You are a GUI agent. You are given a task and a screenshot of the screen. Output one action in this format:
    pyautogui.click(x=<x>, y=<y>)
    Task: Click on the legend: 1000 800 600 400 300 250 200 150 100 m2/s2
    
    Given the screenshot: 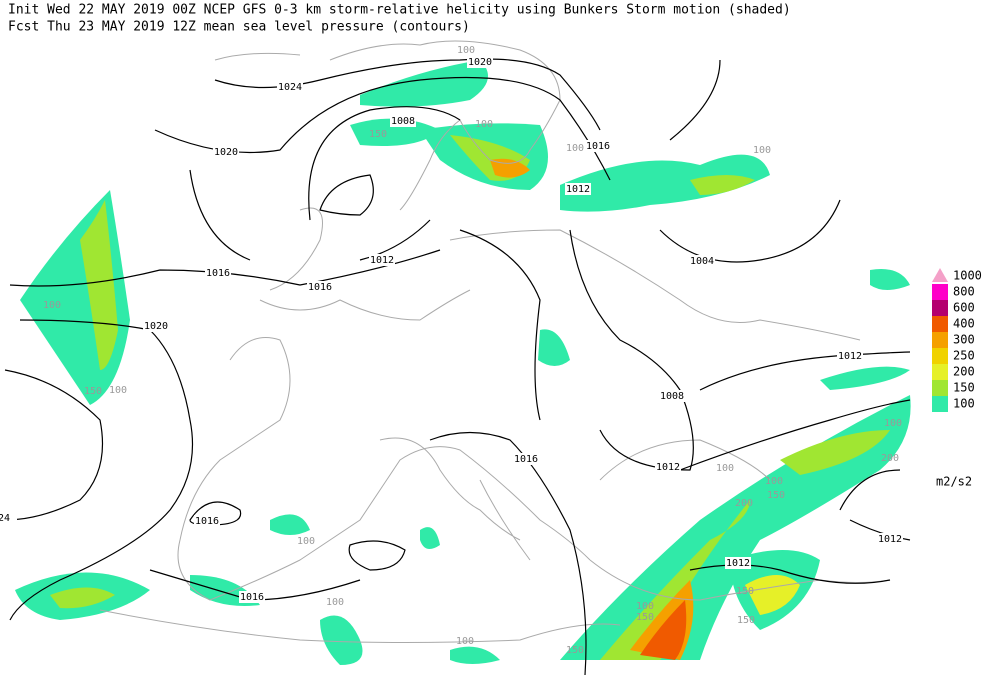 What is the action you would take?
    pyautogui.click(x=957, y=378)
    